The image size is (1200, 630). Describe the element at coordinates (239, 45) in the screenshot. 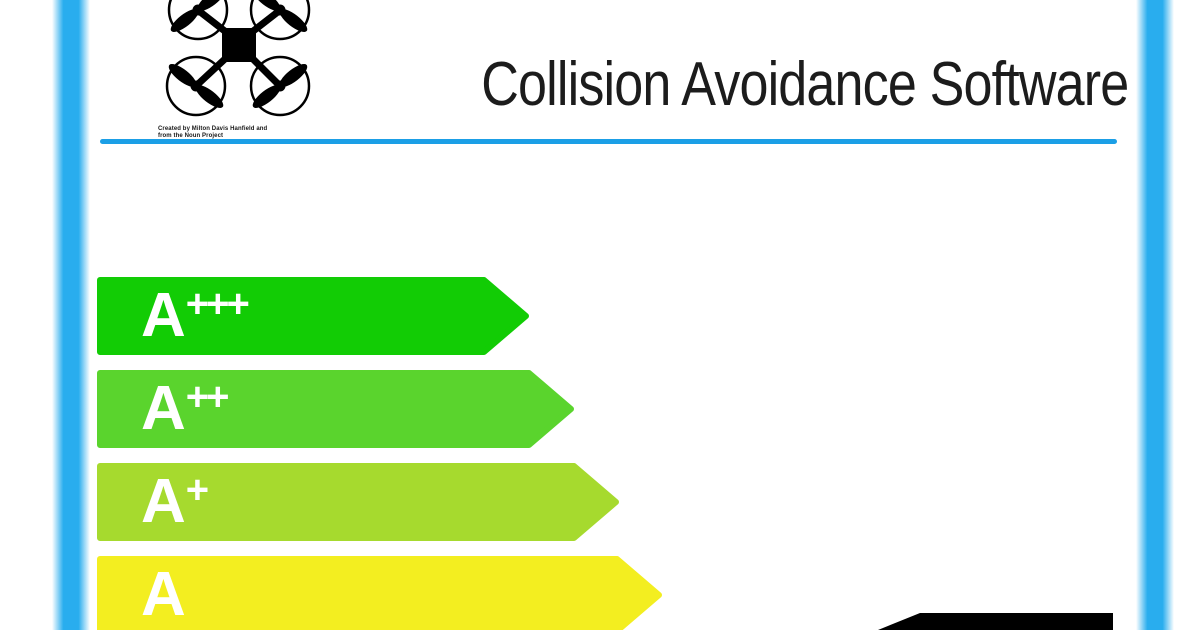

I see `drone-body` at that location.